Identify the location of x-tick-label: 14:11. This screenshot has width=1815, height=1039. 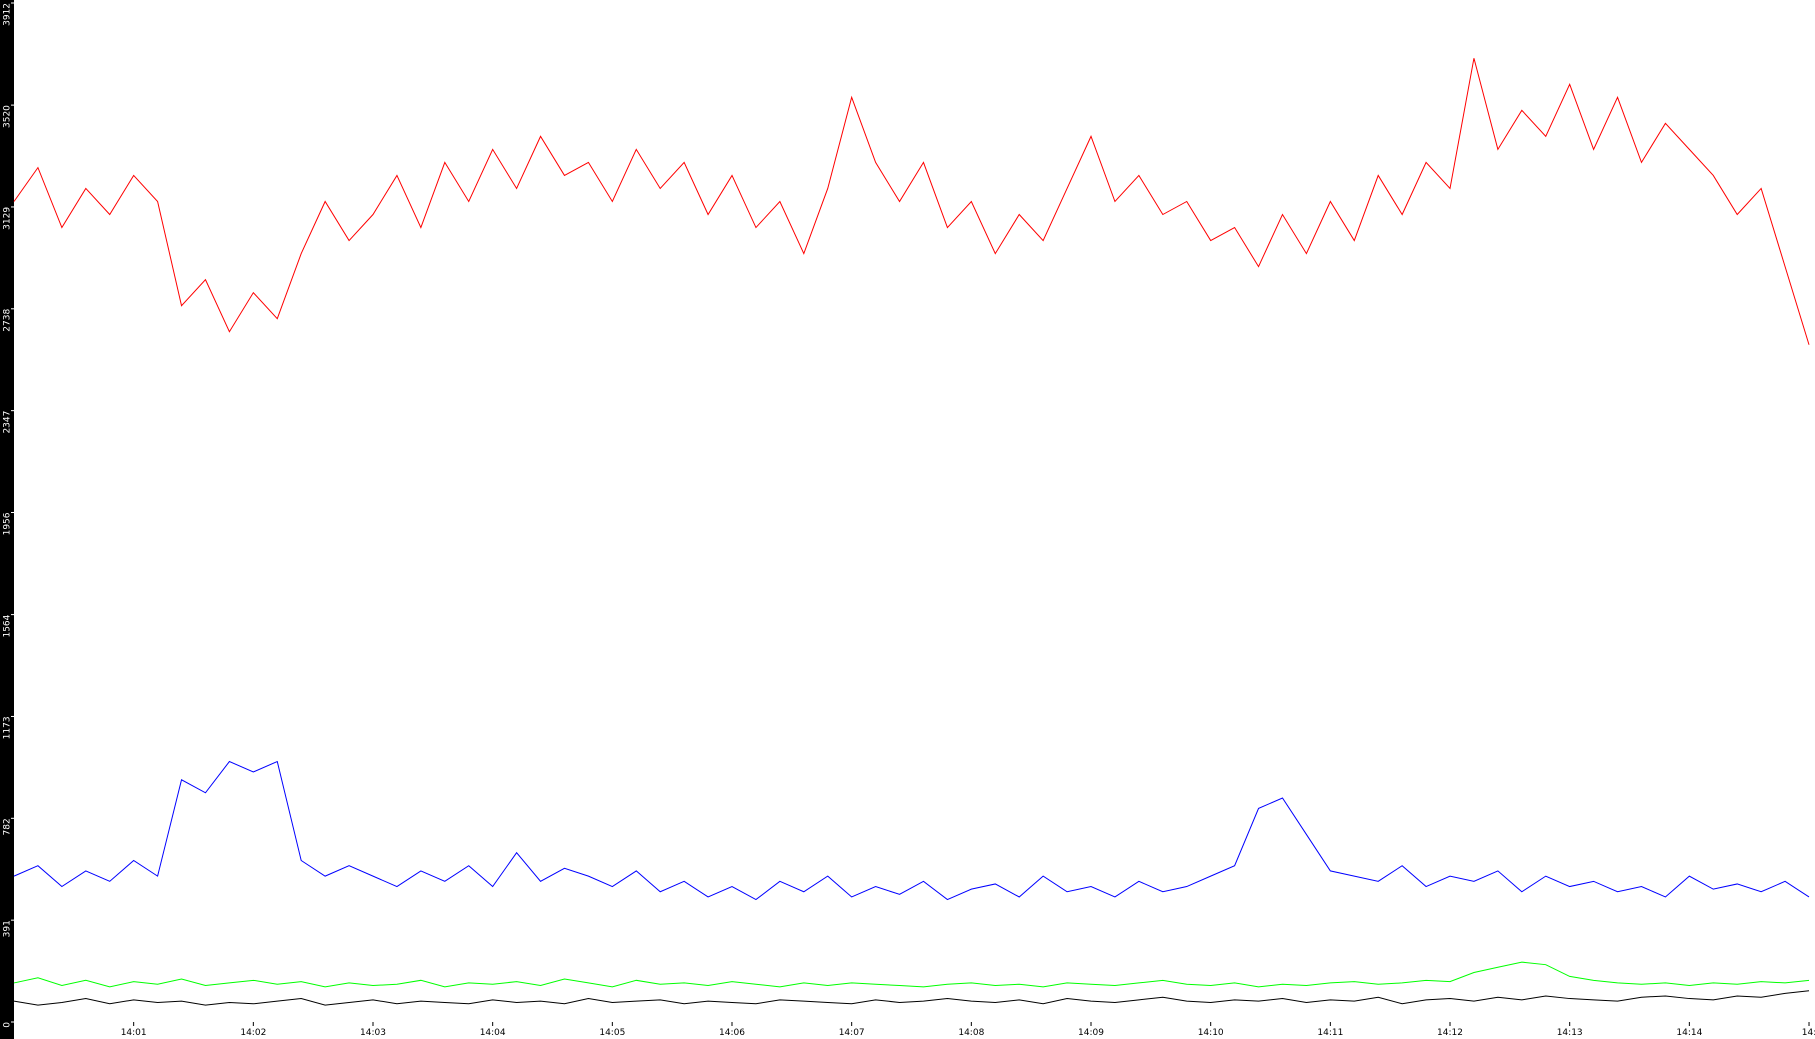
(1330, 1033).